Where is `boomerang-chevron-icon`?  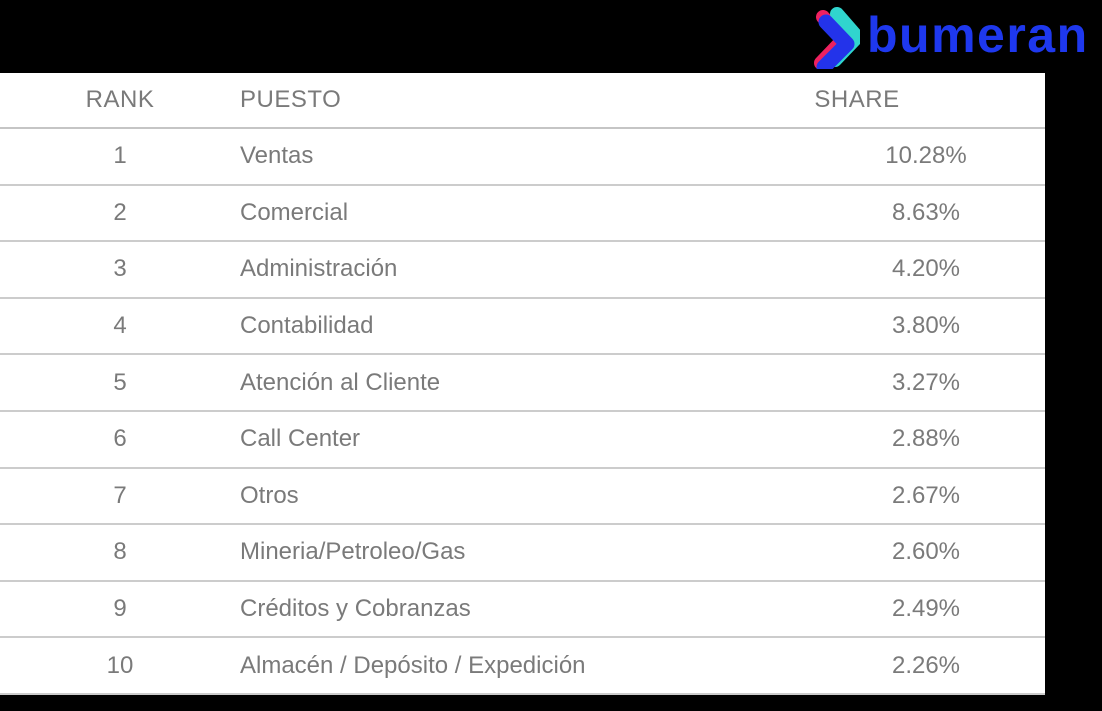 boomerang-chevron-icon is located at coordinates (837, 38).